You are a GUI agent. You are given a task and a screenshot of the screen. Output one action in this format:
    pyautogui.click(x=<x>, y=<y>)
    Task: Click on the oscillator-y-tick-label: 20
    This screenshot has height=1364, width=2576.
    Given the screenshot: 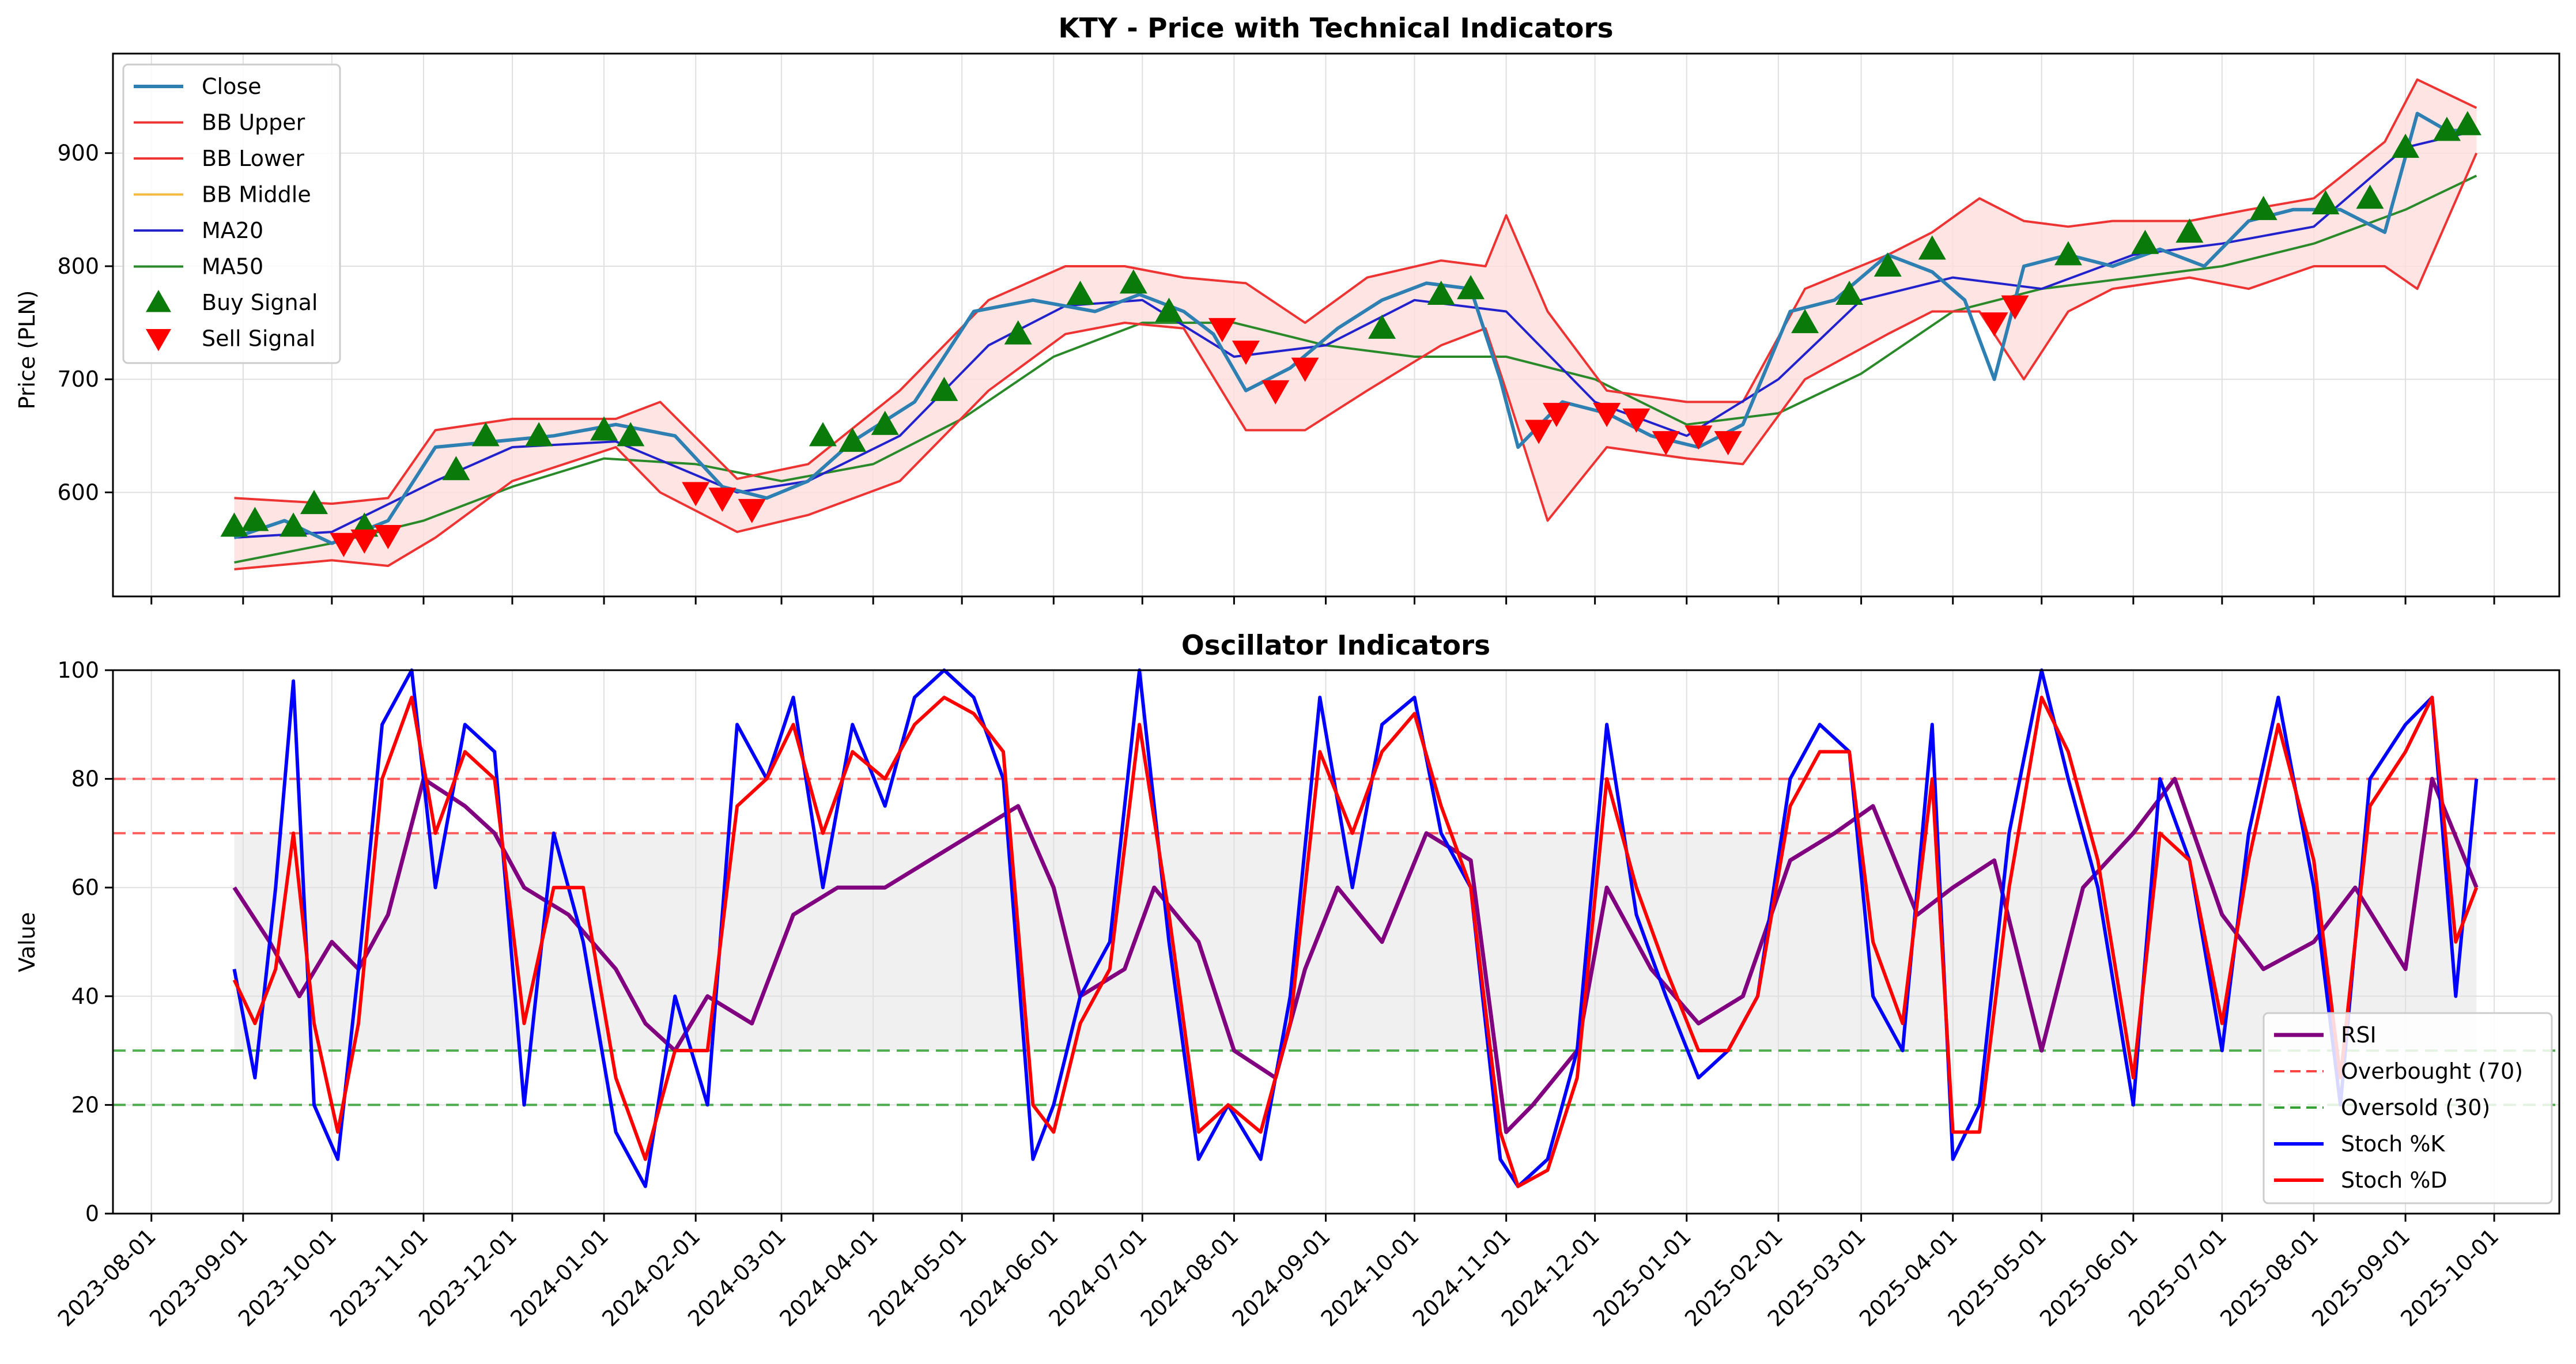 What is the action you would take?
    pyautogui.click(x=85, y=1104)
    